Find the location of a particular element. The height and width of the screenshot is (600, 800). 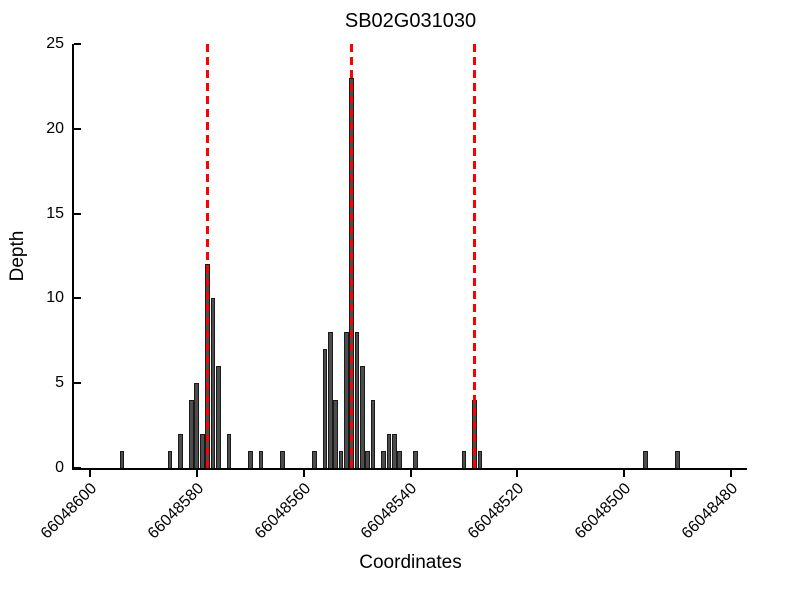

x-tick-label: 66048560 is located at coordinates (282, 511).